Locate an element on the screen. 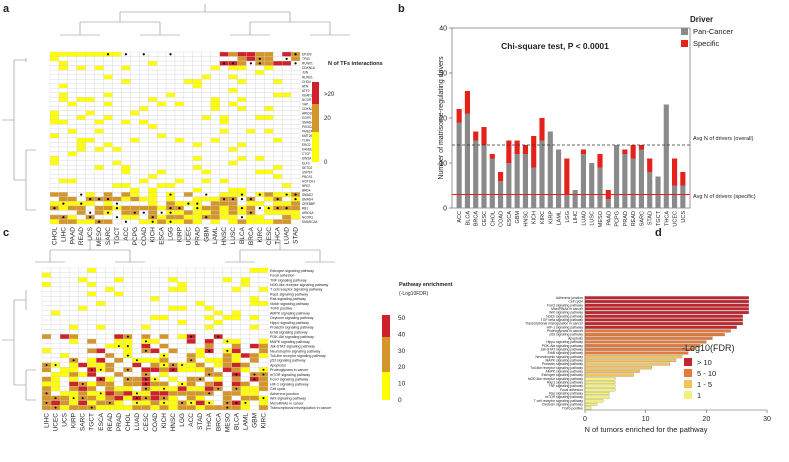  bar-pathway is located at coordinates (639, 349).